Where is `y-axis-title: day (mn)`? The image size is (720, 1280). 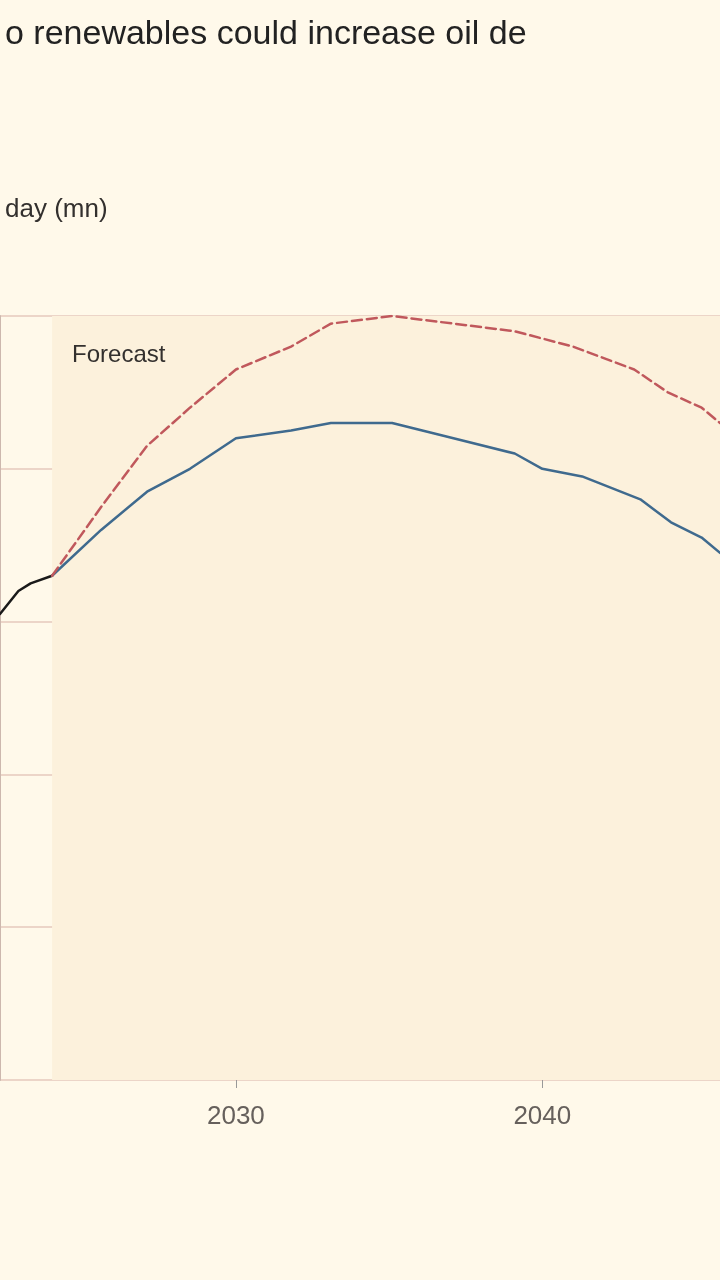 y-axis-title: day (mn) is located at coordinates (56, 208).